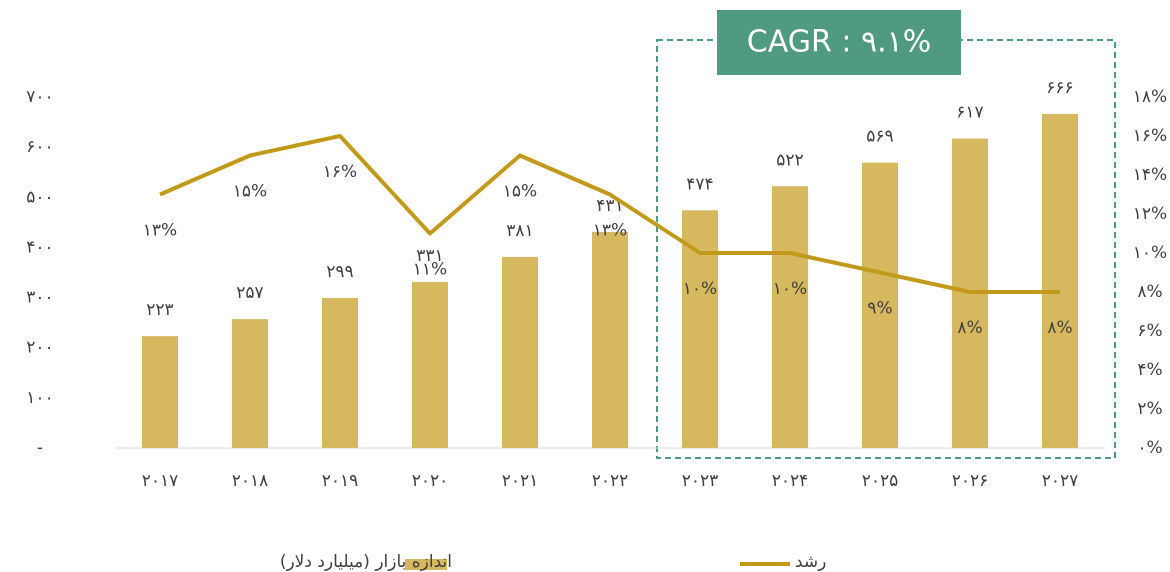 The image size is (1170, 572). I want to click on annotation: CAGR : ۹.۱%, so click(839, 42).